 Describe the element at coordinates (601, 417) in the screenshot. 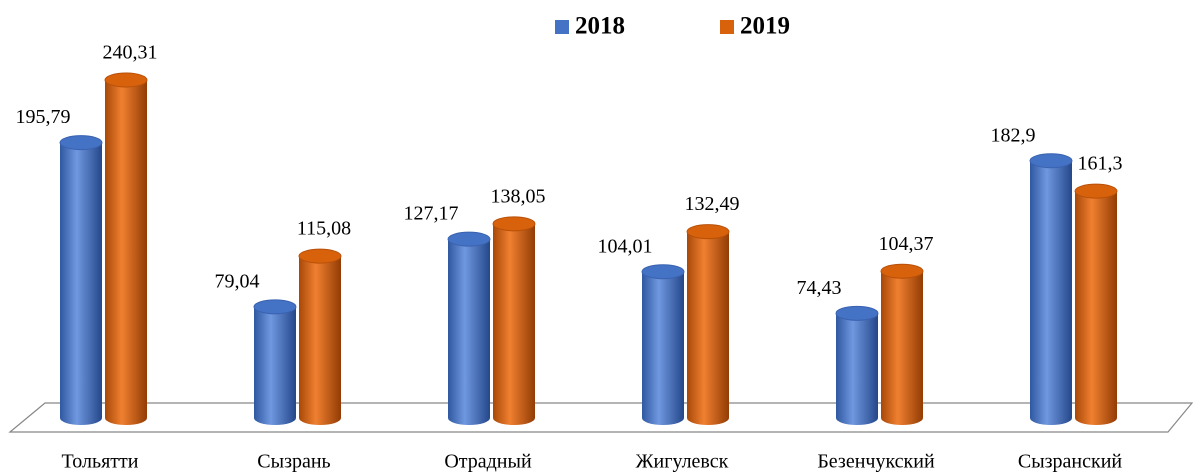

I see `floor` at that location.